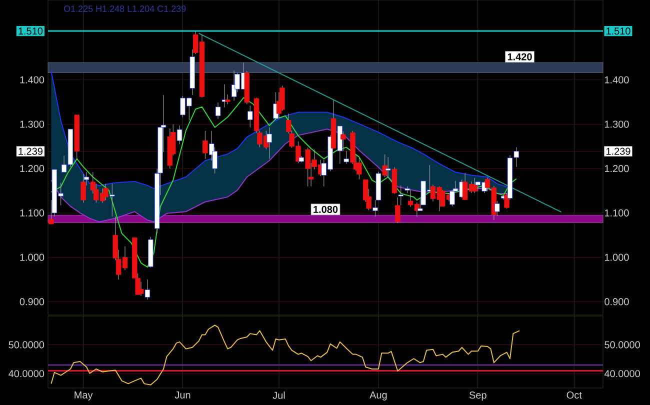  Describe the element at coordinates (32, 302) in the screenshot. I see `y-tick-label: 0.900` at that location.